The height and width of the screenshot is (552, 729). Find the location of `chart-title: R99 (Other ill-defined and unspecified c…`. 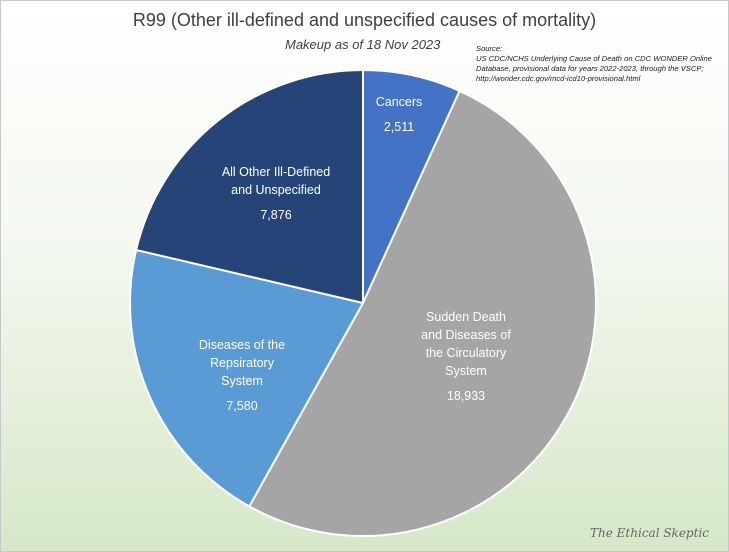

chart-title: R99 (Other ill-defined and unspecified c… is located at coordinates (364, 20).